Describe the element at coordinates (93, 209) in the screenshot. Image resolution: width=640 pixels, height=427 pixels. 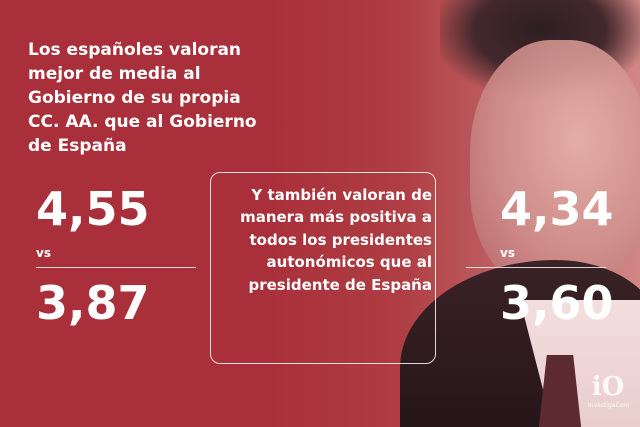
I see `left-value-top: 4,55` at that location.